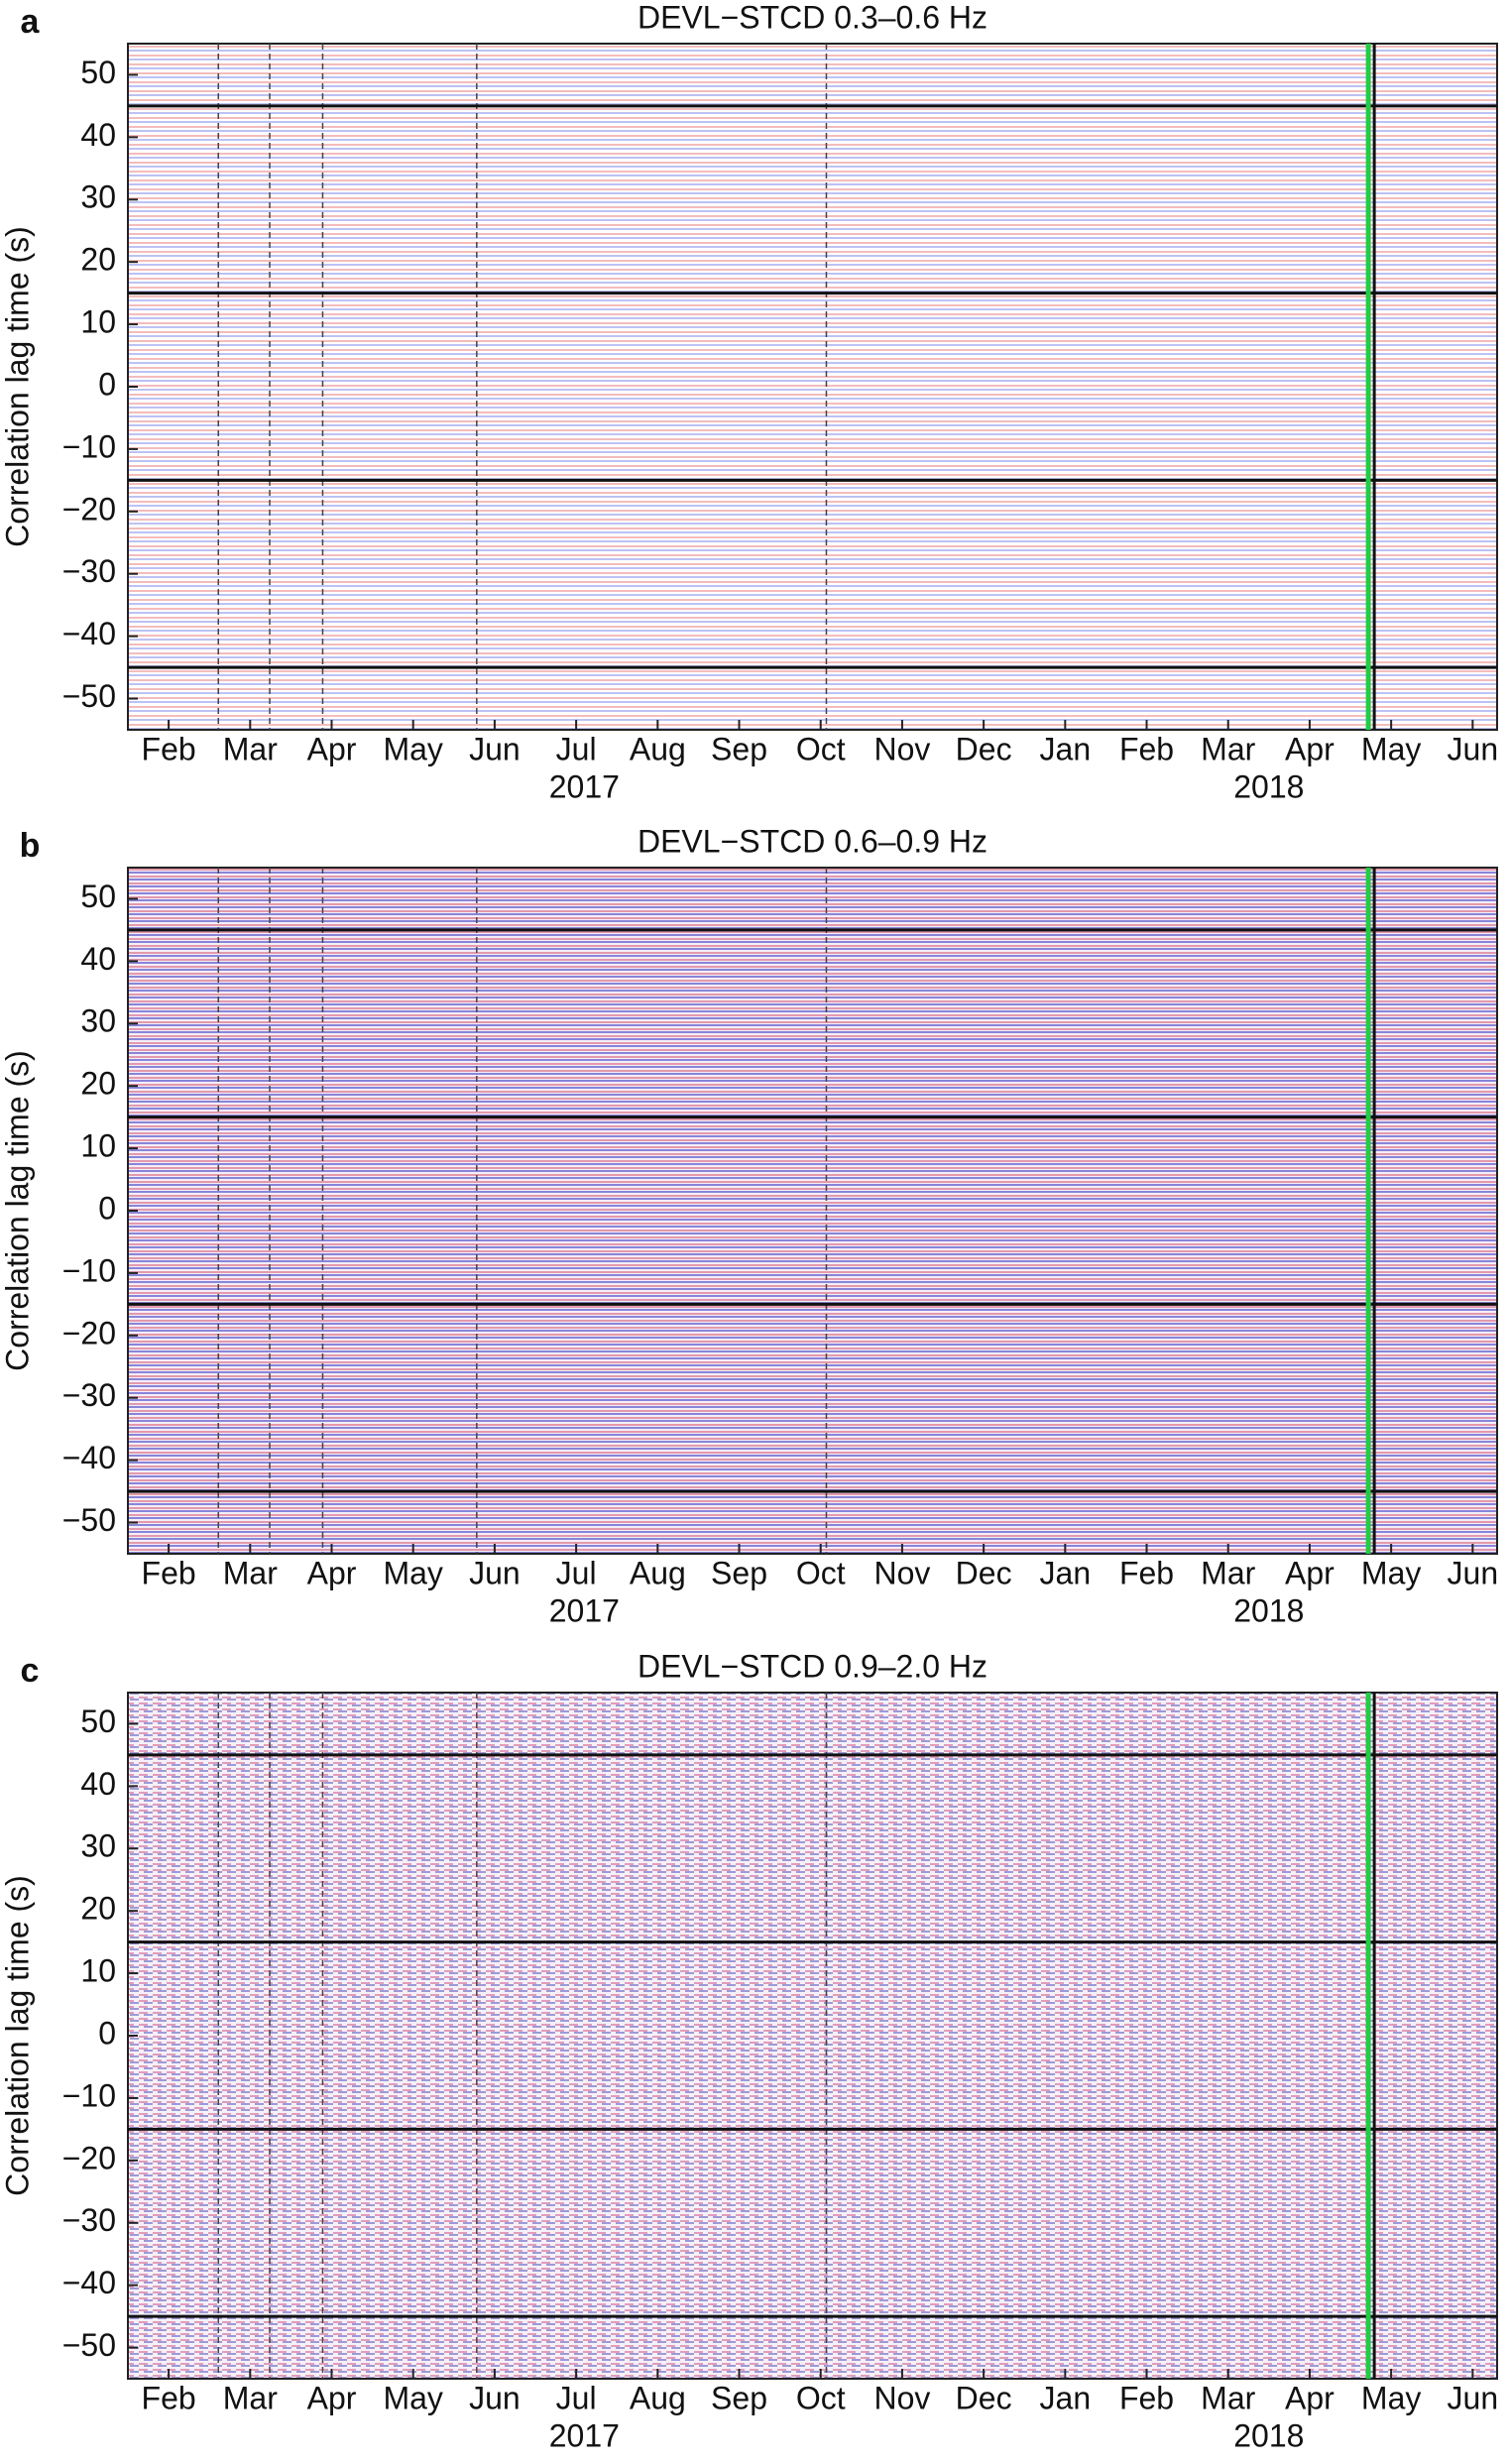  What do you see at coordinates (30, 846) in the screenshot?
I see `panel-label: b` at bounding box center [30, 846].